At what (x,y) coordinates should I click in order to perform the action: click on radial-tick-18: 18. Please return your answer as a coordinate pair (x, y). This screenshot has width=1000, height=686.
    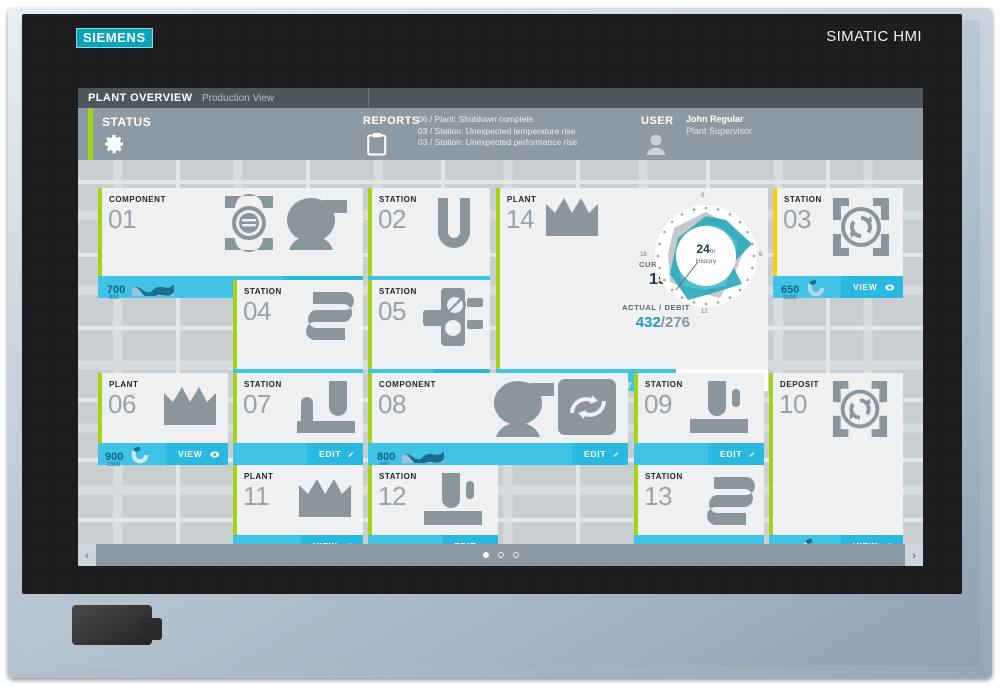
    Looking at the image, I should click on (643, 255).